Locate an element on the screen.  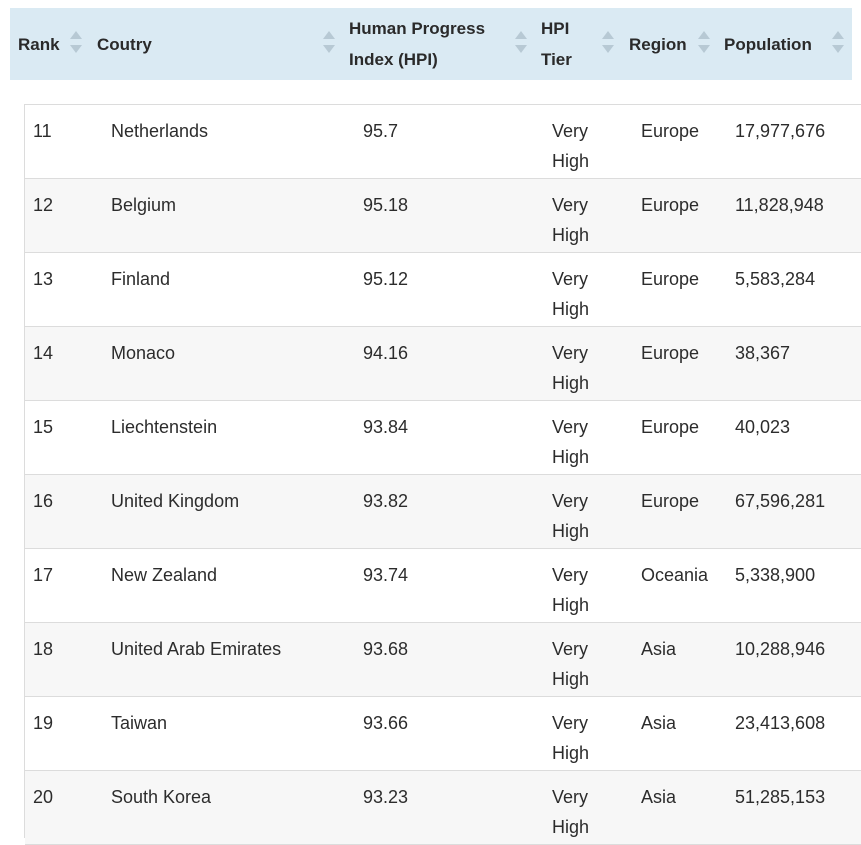
column-header-country: Coutry is located at coordinates (124, 44).